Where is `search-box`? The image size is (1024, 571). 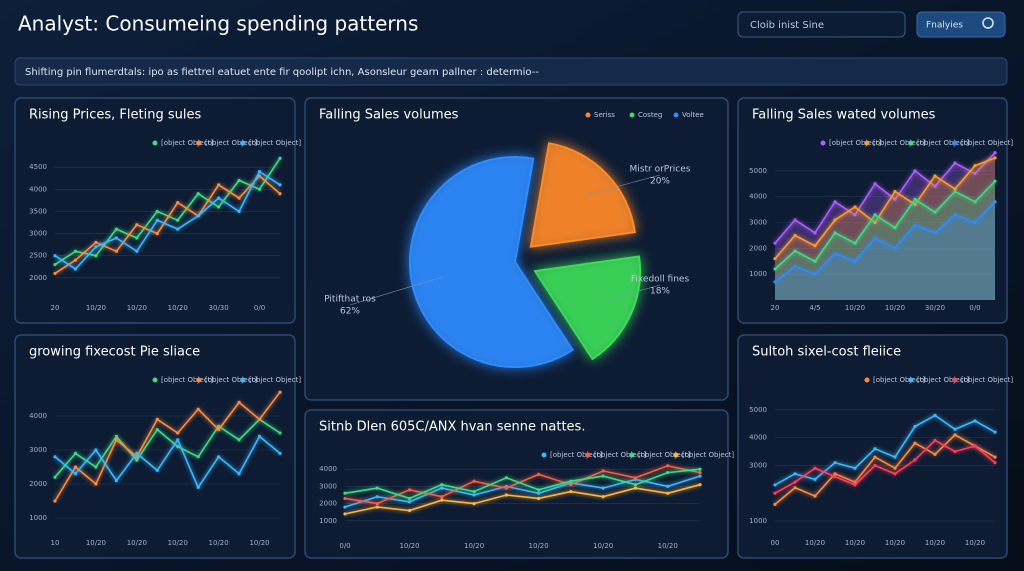
search-box is located at coordinates (821, 24).